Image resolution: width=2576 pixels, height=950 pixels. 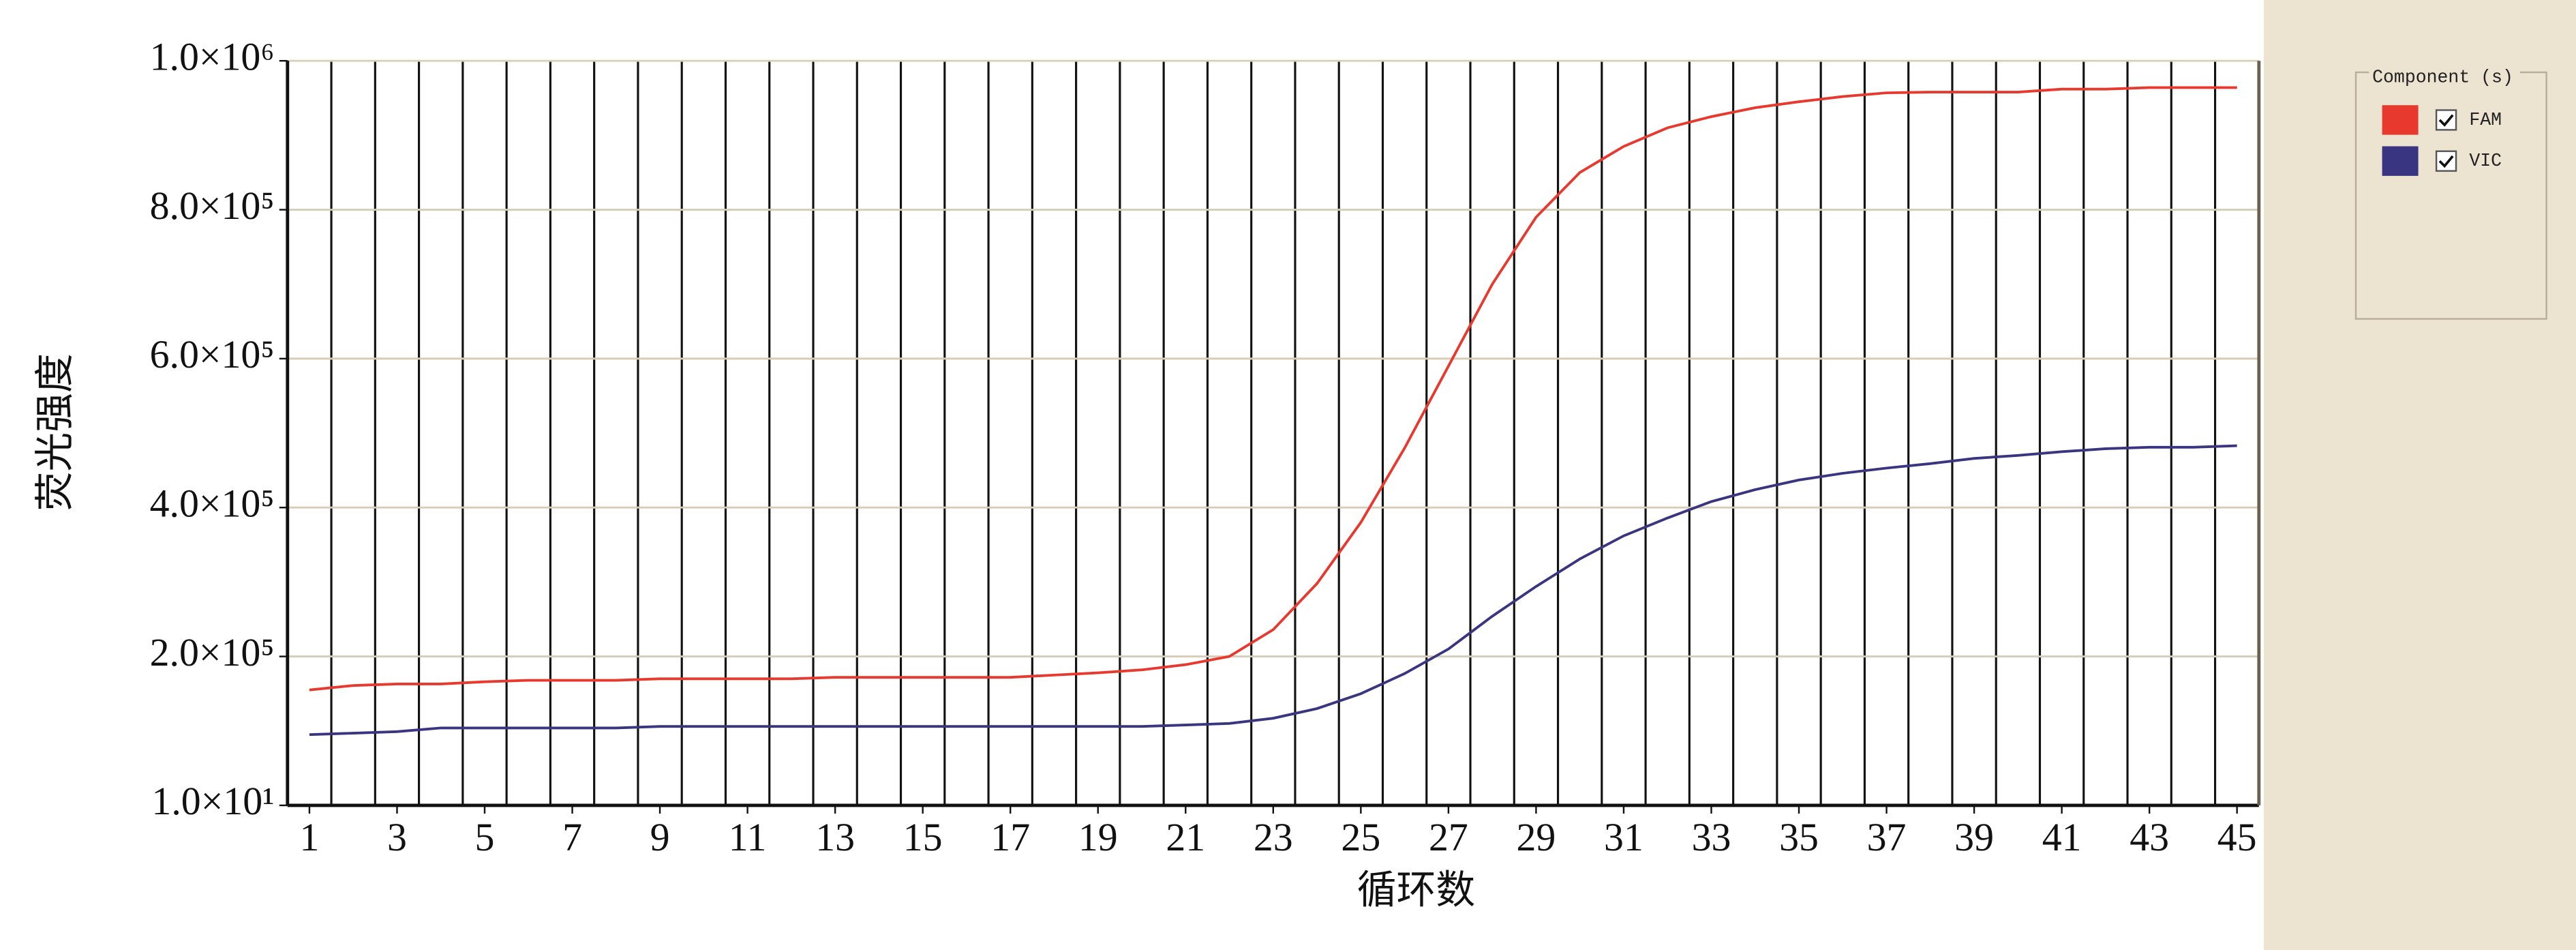 What do you see at coordinates (923, 837) in the screenshot?
I see `x-tick-label: 15` at bounding box center [923, 837].